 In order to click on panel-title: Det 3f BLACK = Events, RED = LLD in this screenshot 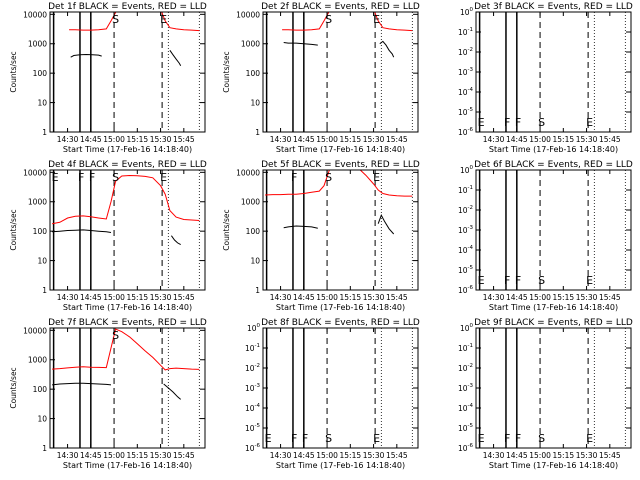, I will do `click(553, 7)`.